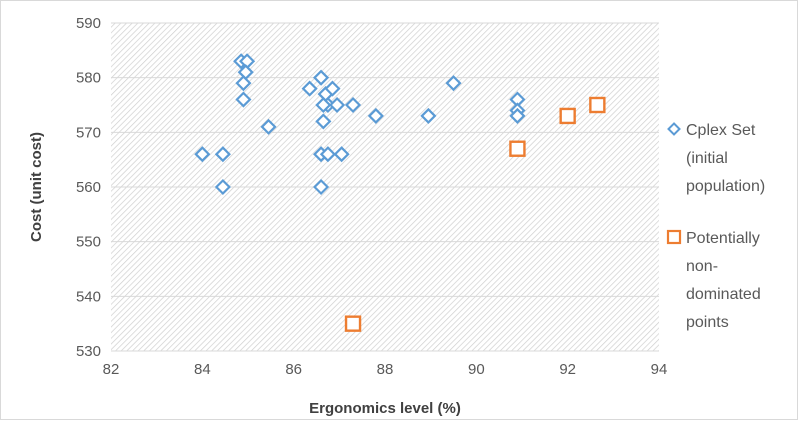 This screenshot has width=798, height=421. What do you see at coordinates (674, 129) in the screenshot?
I see `legend-marker-diamond` at bounding box center [674, 129].